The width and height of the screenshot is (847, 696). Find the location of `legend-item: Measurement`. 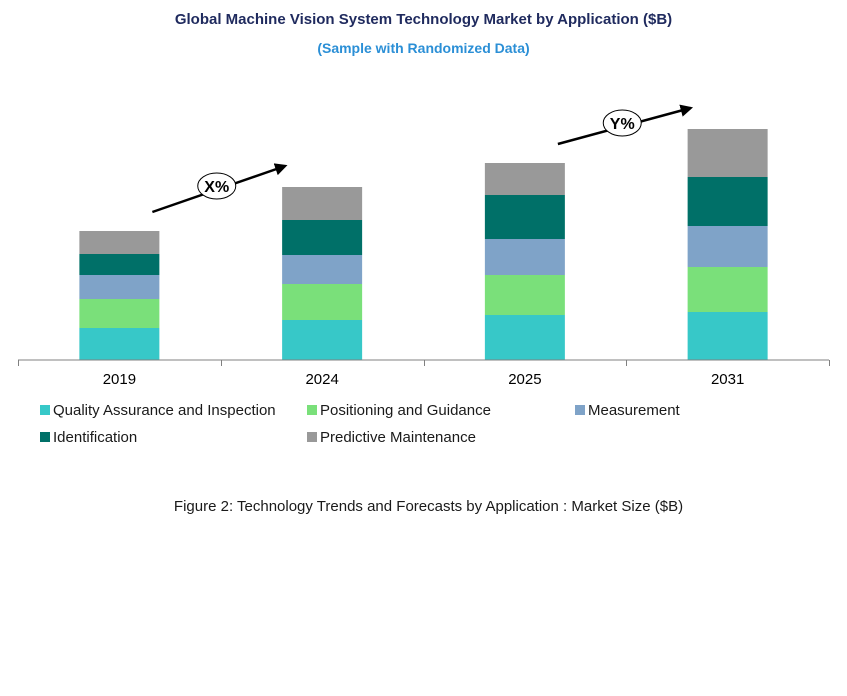

legend-item: Measurement is located at coordinates (627, 410).